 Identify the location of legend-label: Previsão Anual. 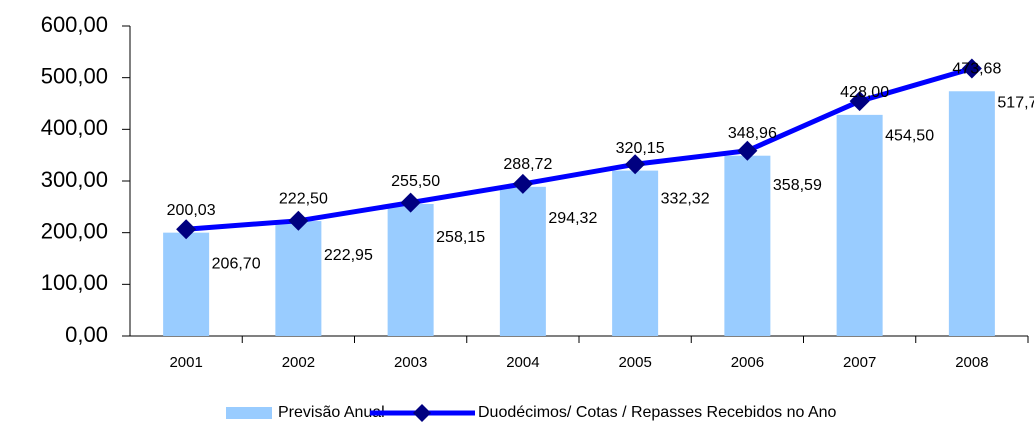
(331, 412).